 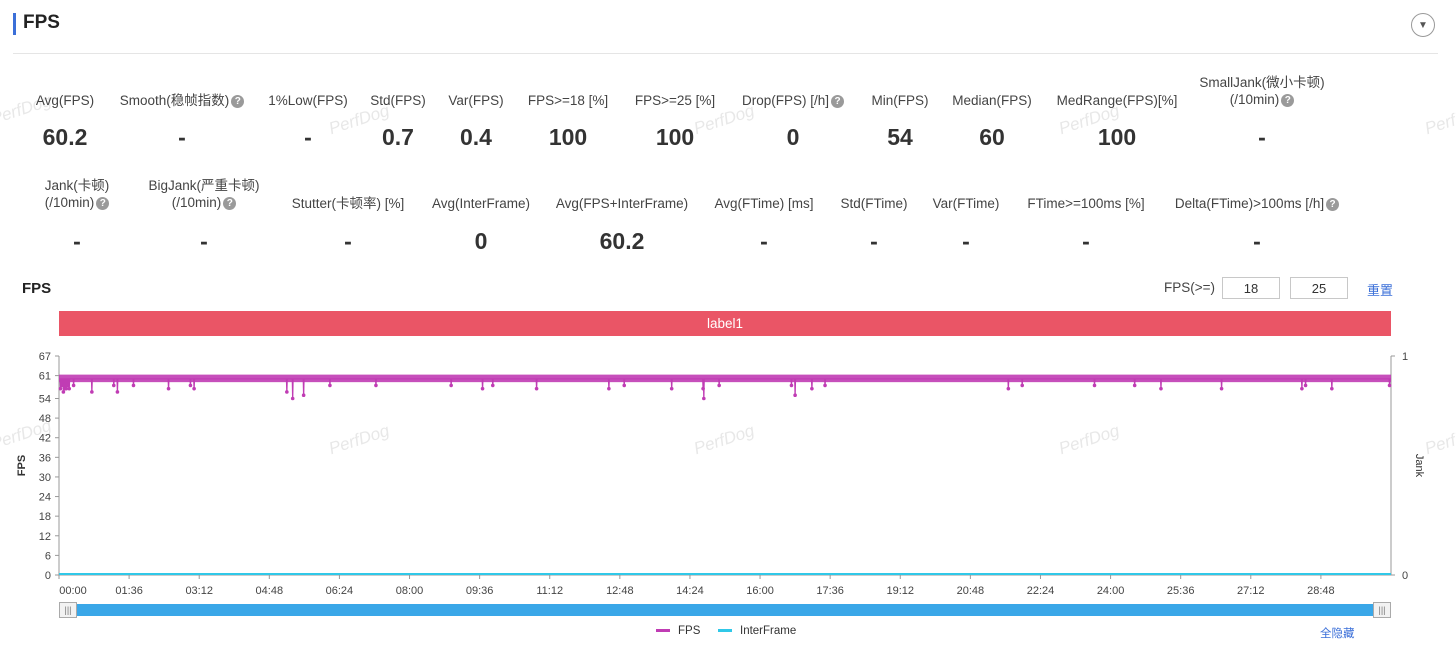 I want to click on slider-track, so click(x=725, y=610).